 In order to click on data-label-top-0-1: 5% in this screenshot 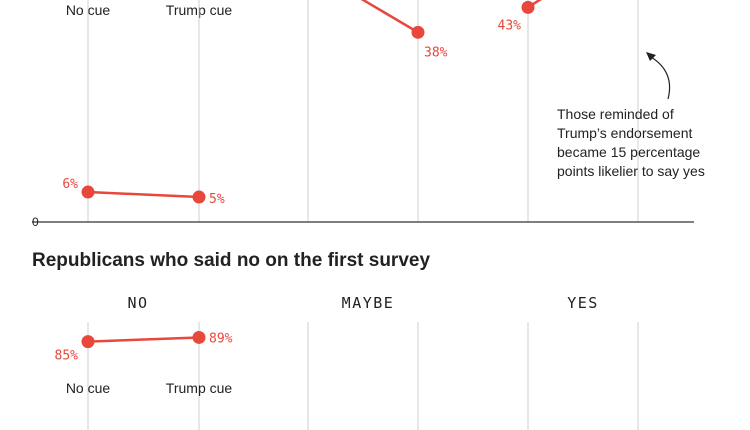, I will do `click(217, 199)`.